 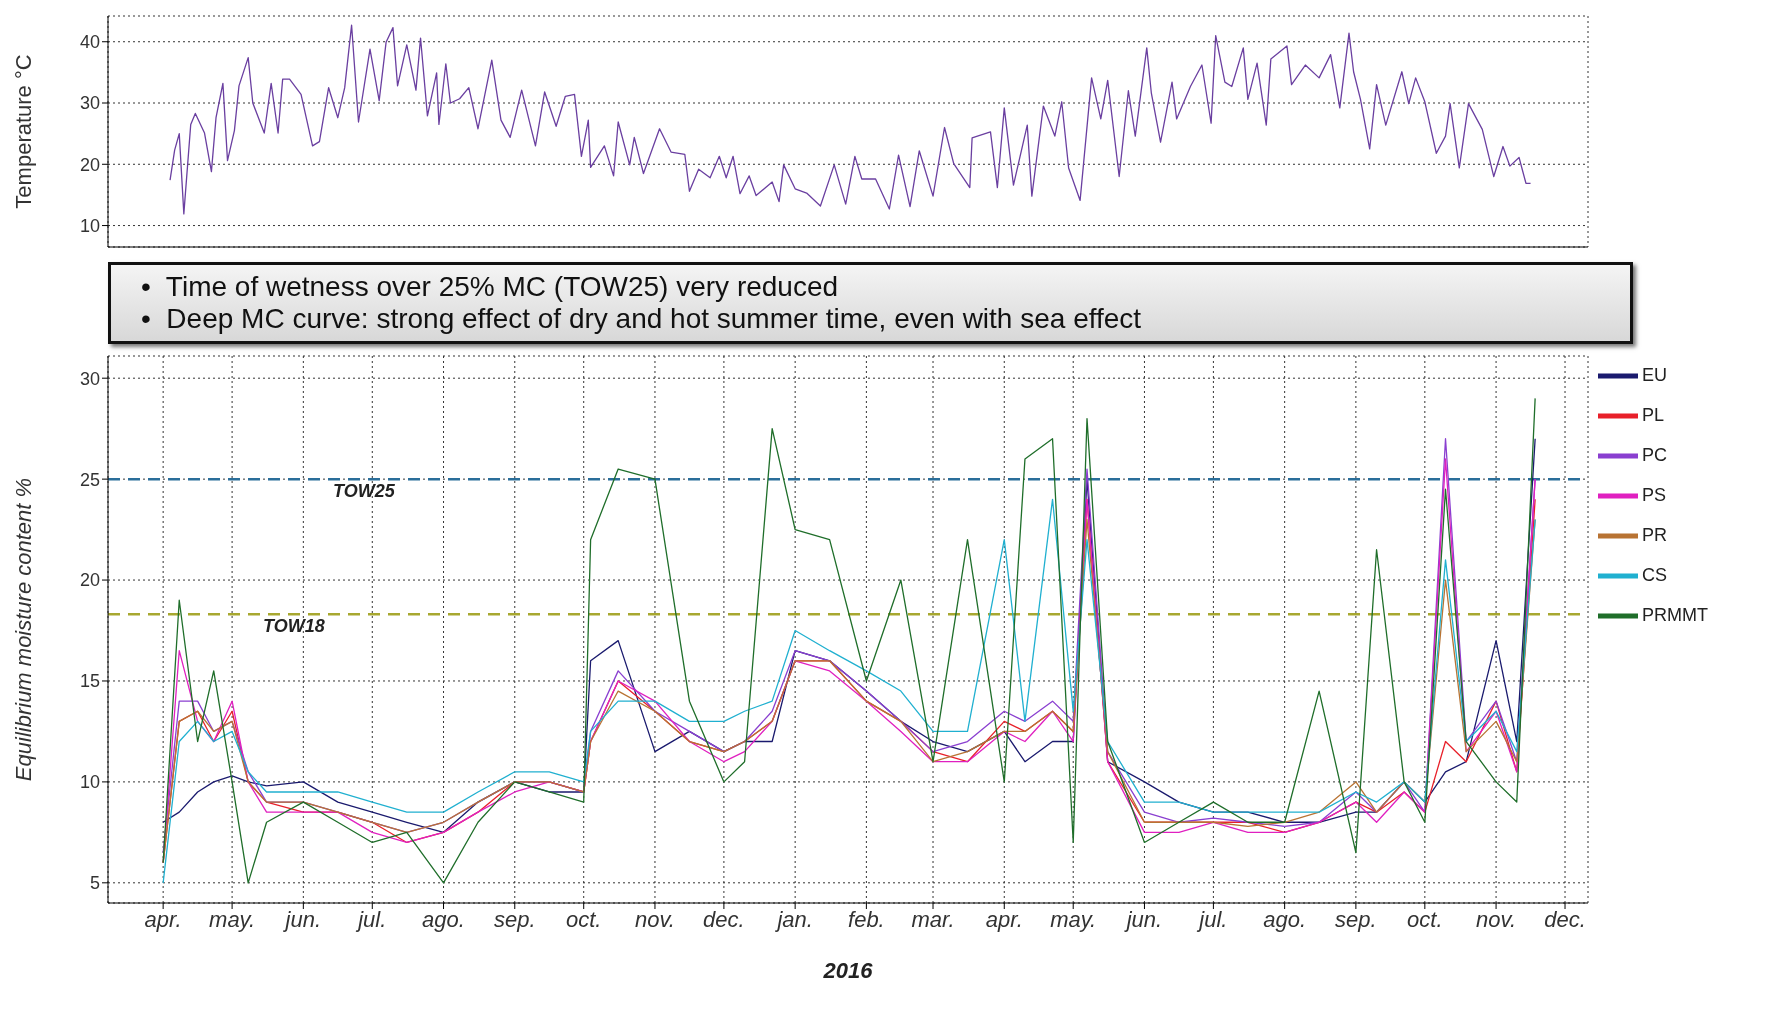 What do you see at coordinates (1675, 614) in the screenshot?
I see `legend-label: PRMMT` at bounding box center [1675, 614].